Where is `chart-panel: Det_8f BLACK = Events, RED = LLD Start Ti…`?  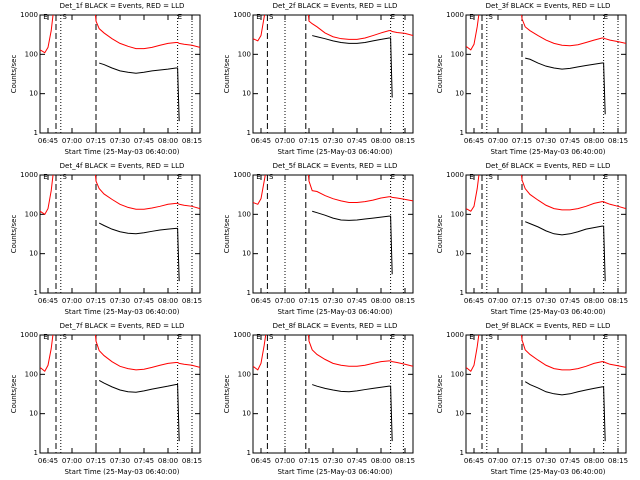 chart-panel: Det_8f BLACK = Events, RED = LLD Start Ti… is located at coordinates (319, 399).